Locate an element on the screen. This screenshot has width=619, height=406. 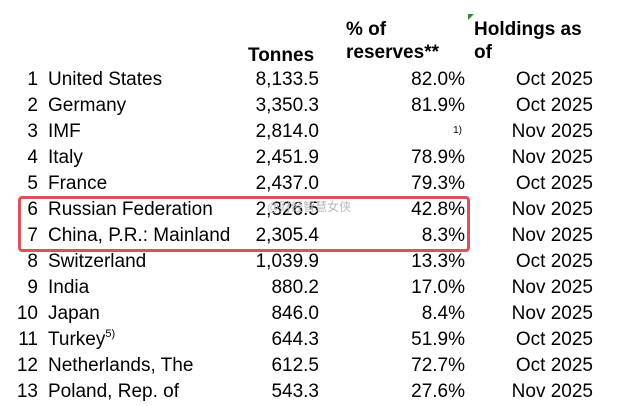
country-name: Turkey is located at coordinates (77, 339).